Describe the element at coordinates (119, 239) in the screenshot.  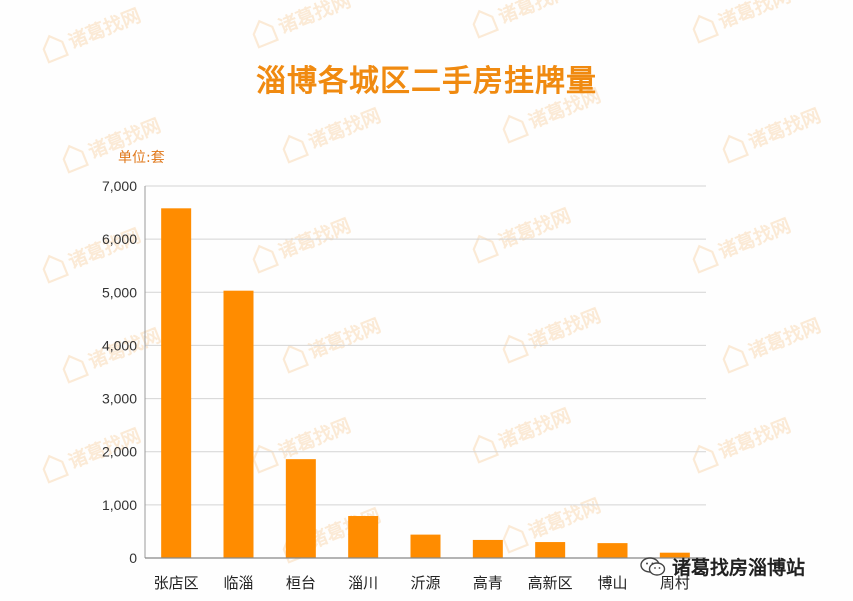
I see `y-tick-label: 6,000` at that location.